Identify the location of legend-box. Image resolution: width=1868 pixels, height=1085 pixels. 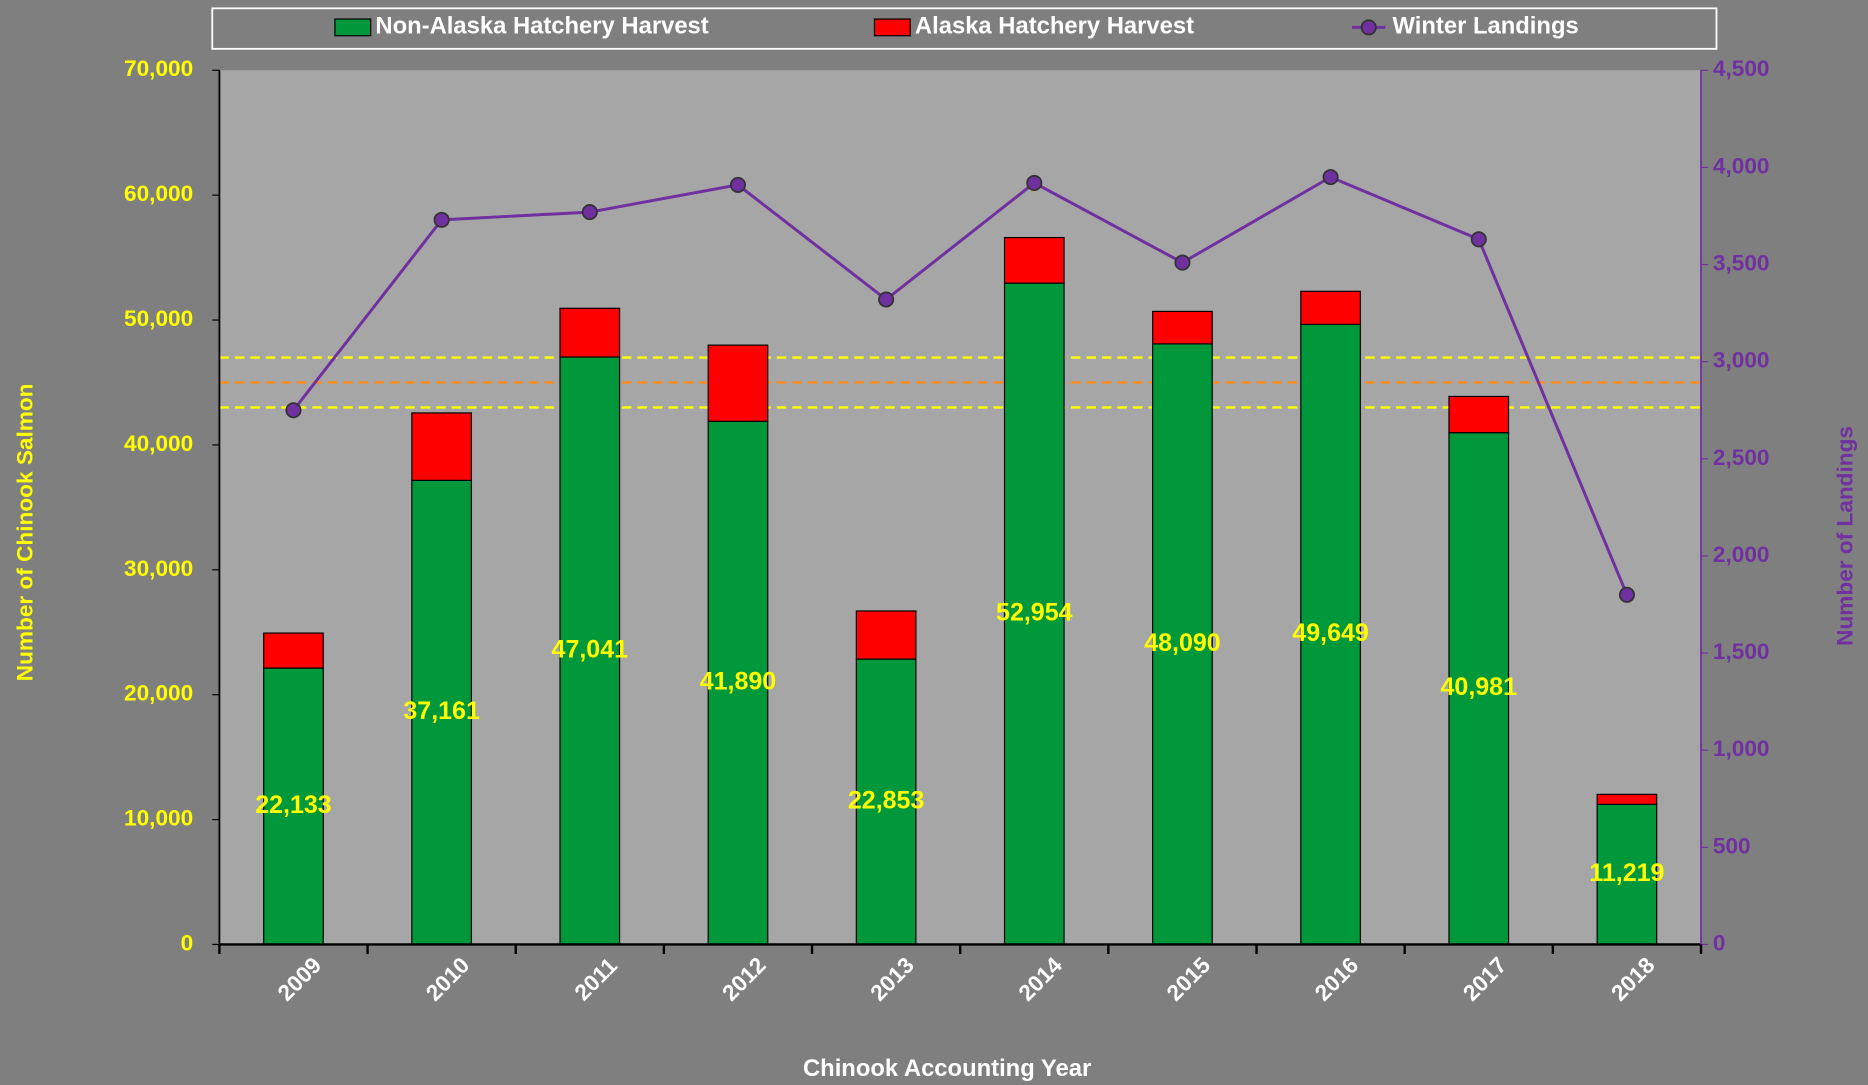
(964, 28).